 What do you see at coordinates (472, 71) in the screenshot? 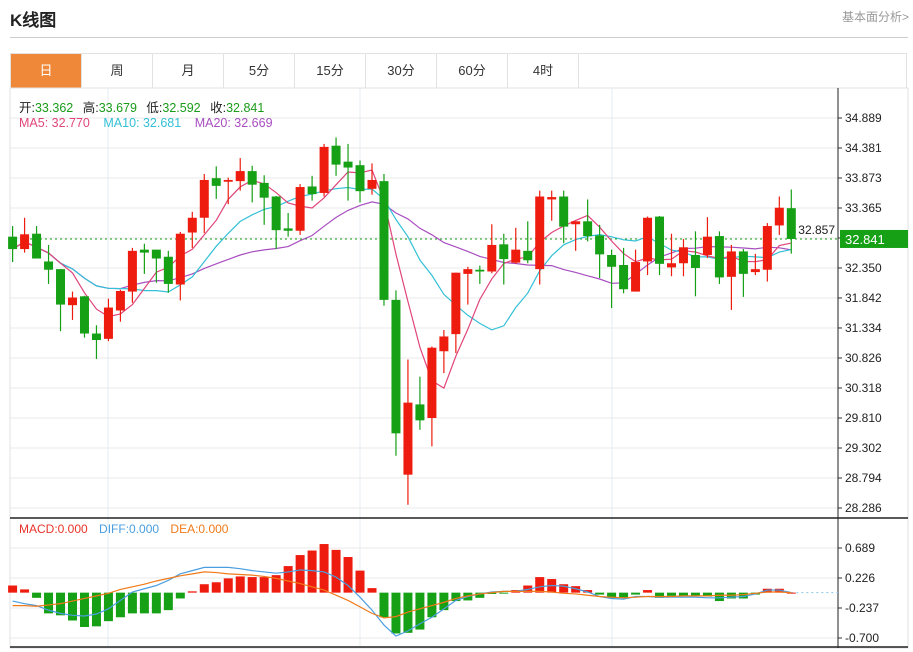
I see `tab-60min: 60分` at bounding box center [472, 71].